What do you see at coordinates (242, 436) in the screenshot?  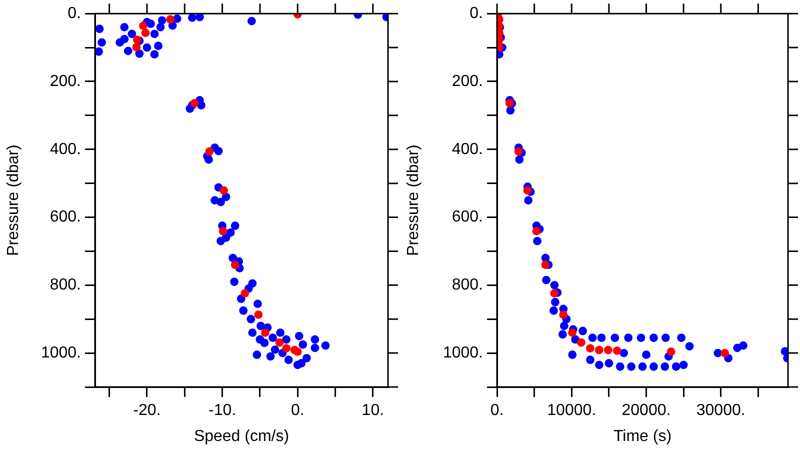 I see `x-axis-title: Speed (cm/s)` at bounding box center [242, 436].